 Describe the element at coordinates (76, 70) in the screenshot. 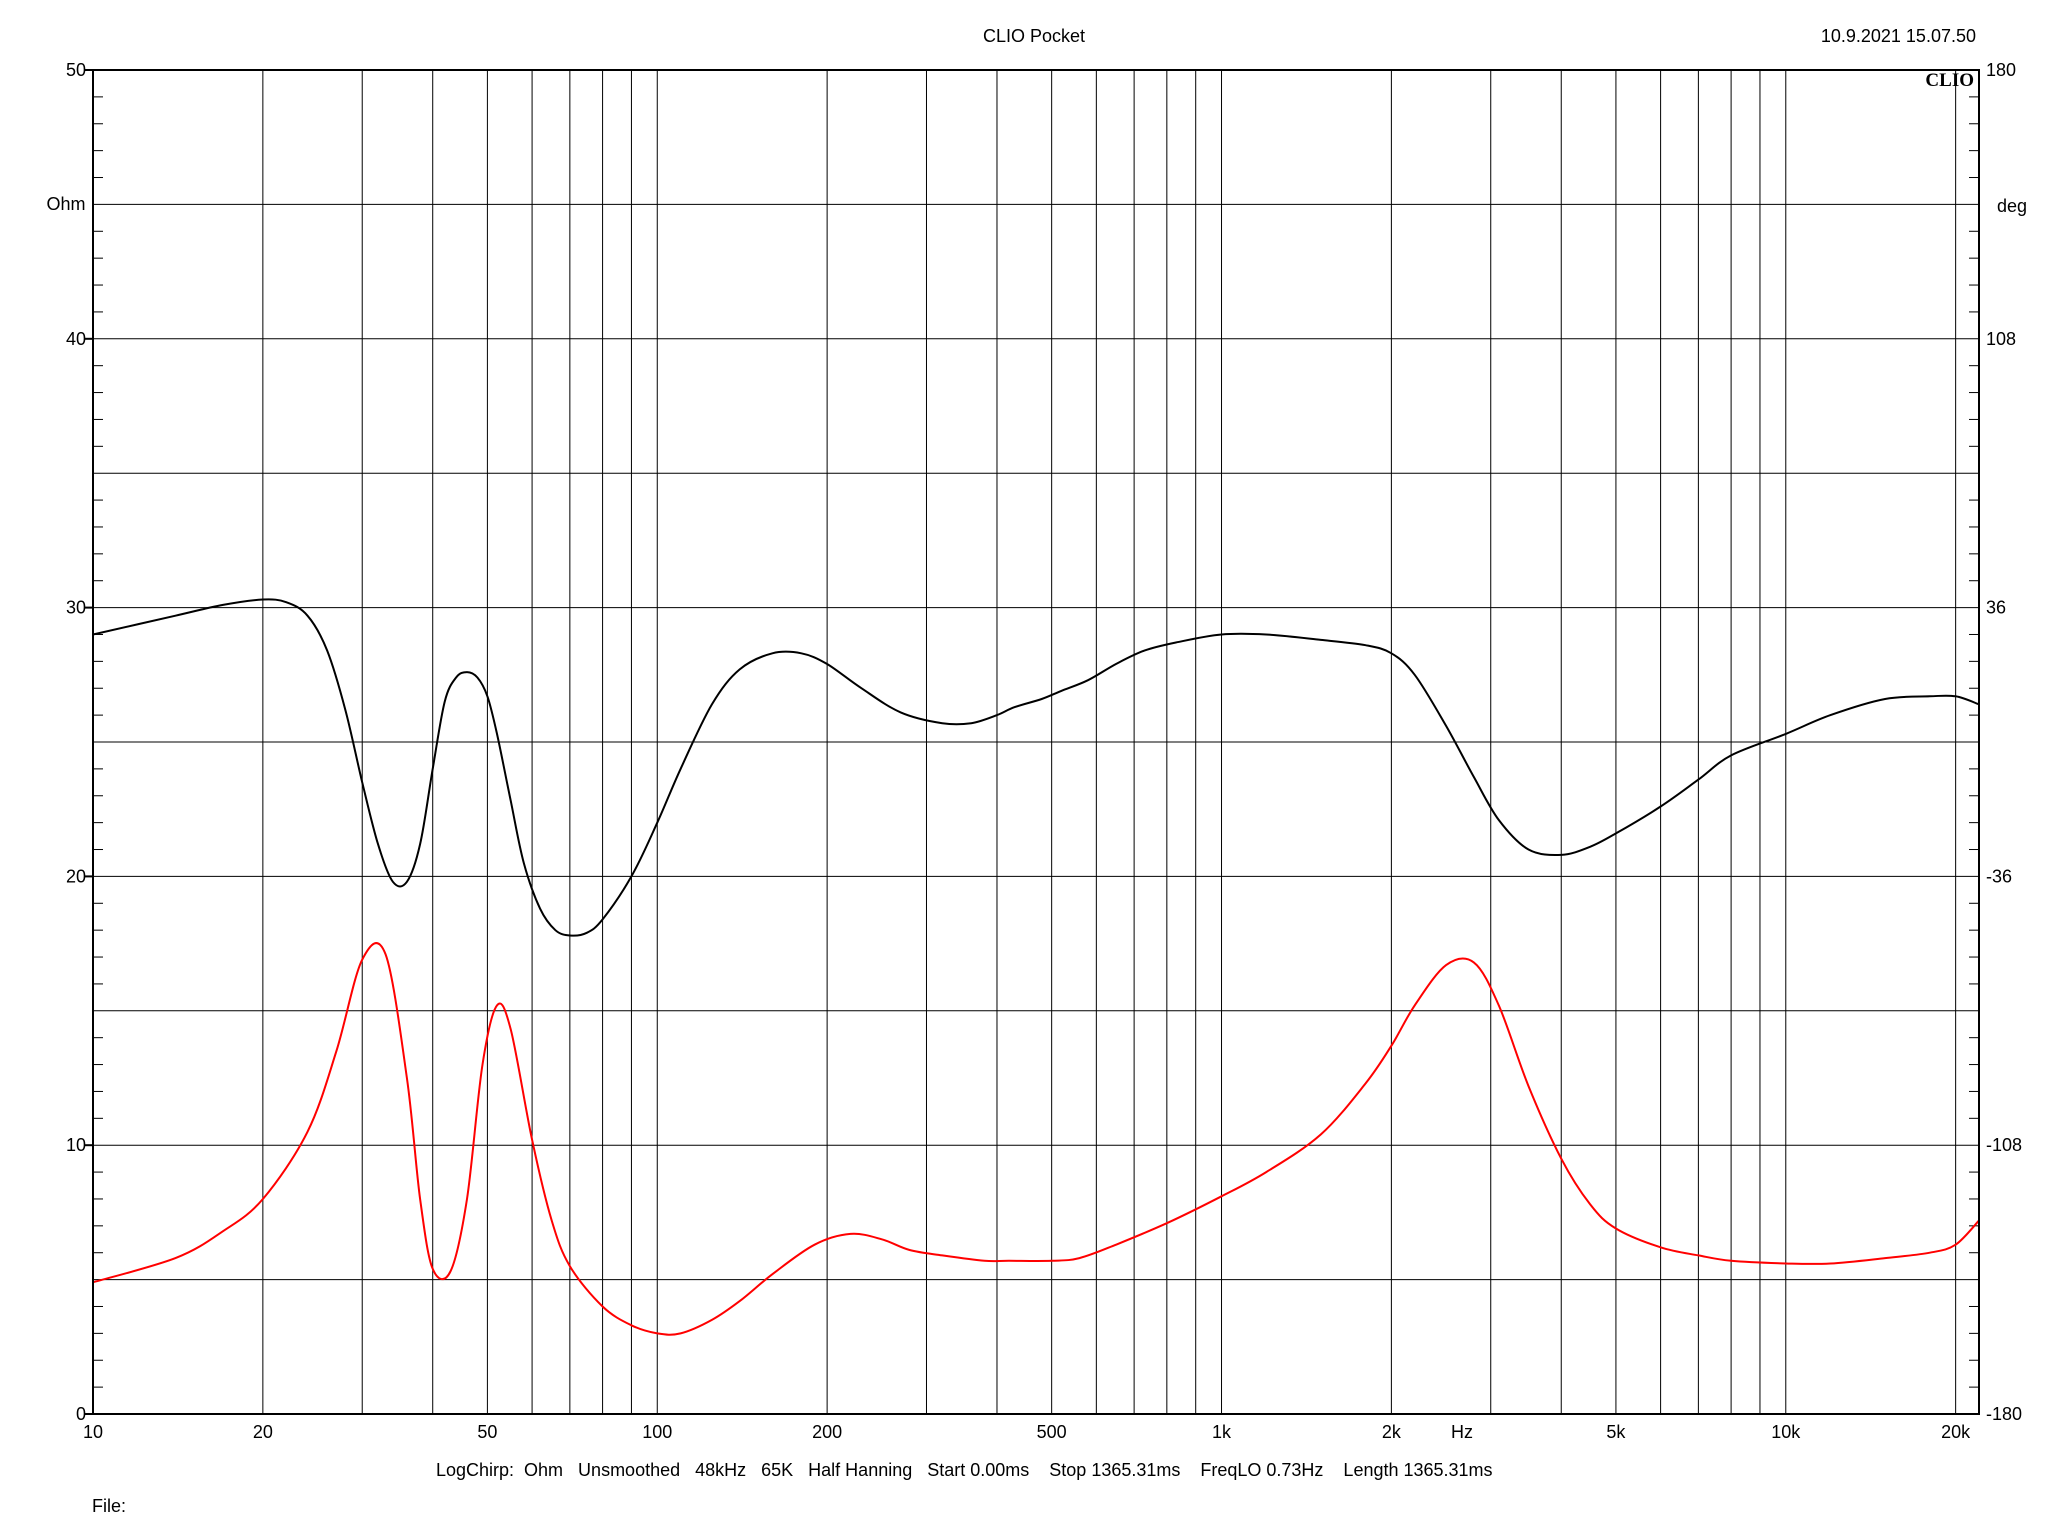

I see `y-left-tick-label: 50` at that location.